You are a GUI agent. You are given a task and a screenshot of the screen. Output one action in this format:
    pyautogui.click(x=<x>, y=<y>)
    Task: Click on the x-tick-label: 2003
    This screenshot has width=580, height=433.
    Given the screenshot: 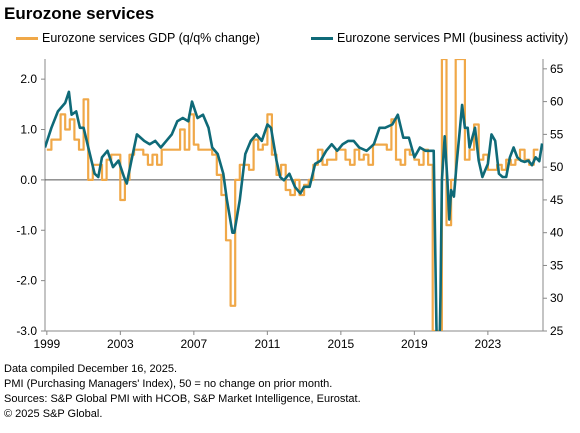 What is the action you would take?
    pyautogui.click(x=120, y=344)
    